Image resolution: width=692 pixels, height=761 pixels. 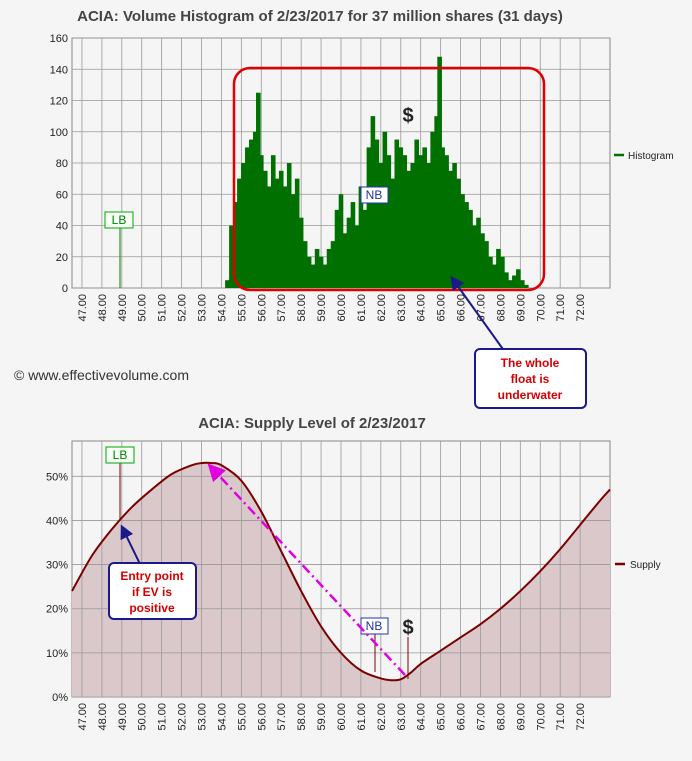 I want to click on x-tick-label: 67.00, so click(x=481, y=717).